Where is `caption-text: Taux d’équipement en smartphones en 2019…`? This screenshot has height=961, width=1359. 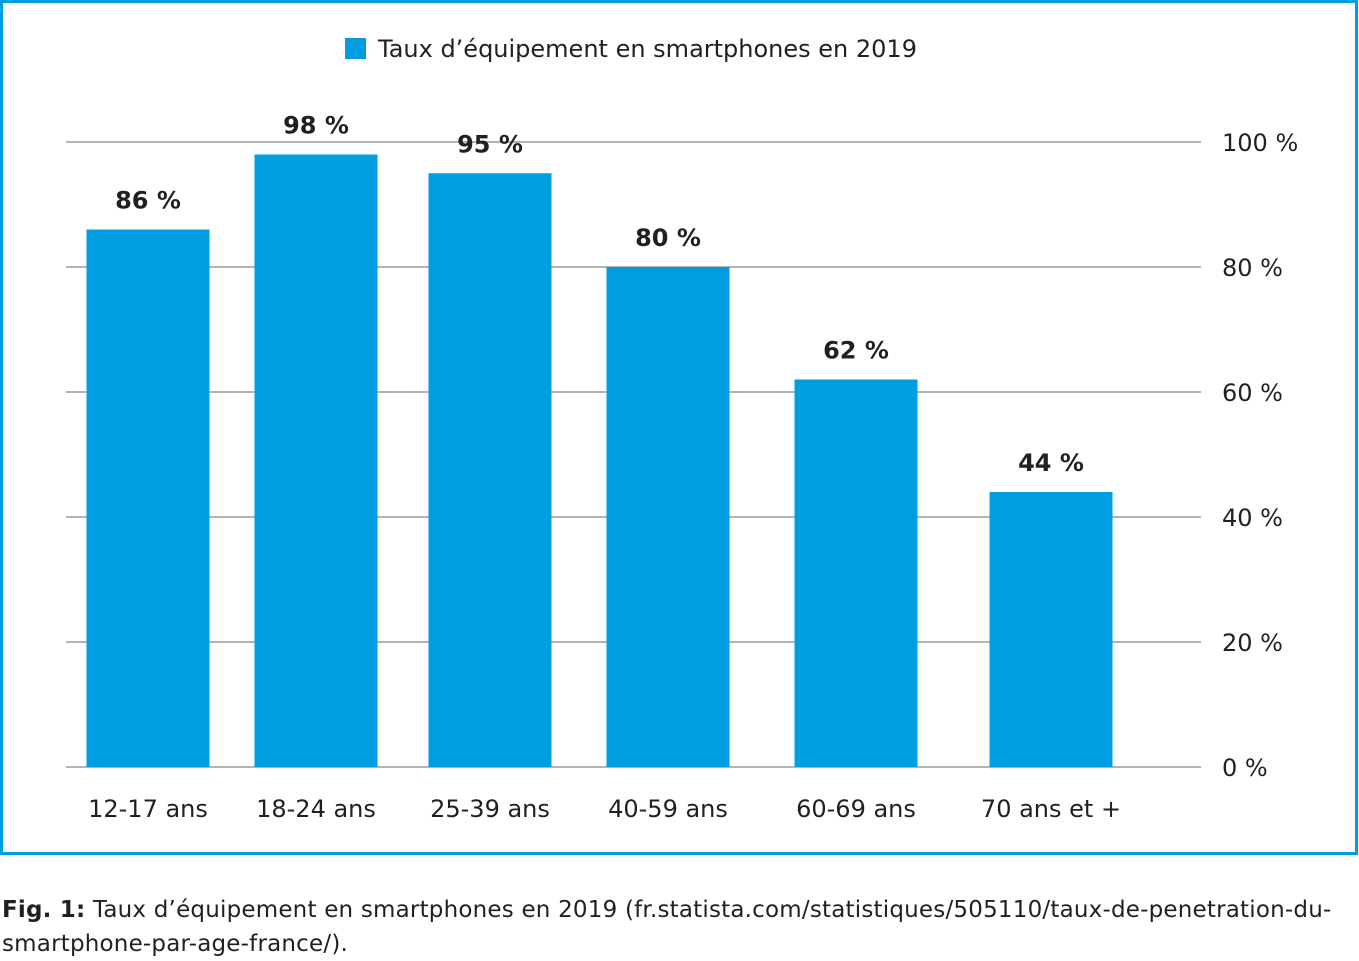 caption-text: Taux d’équipement en smartphones en 2019… is located at coordinates (667, 927).